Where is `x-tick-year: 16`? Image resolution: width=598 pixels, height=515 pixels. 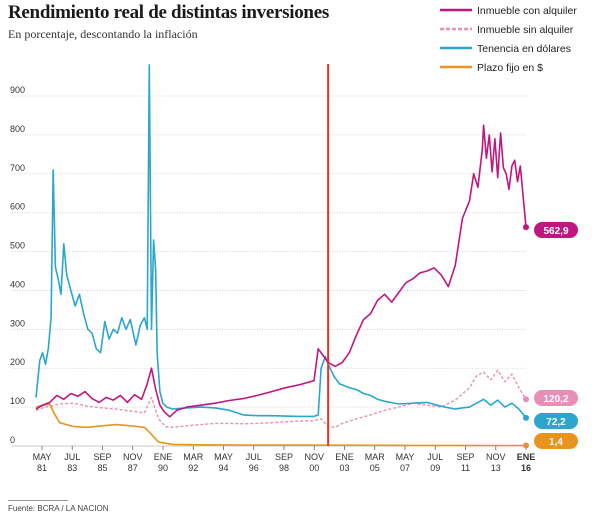 x-tick-year: 16 is located at coordinates (526, 468).